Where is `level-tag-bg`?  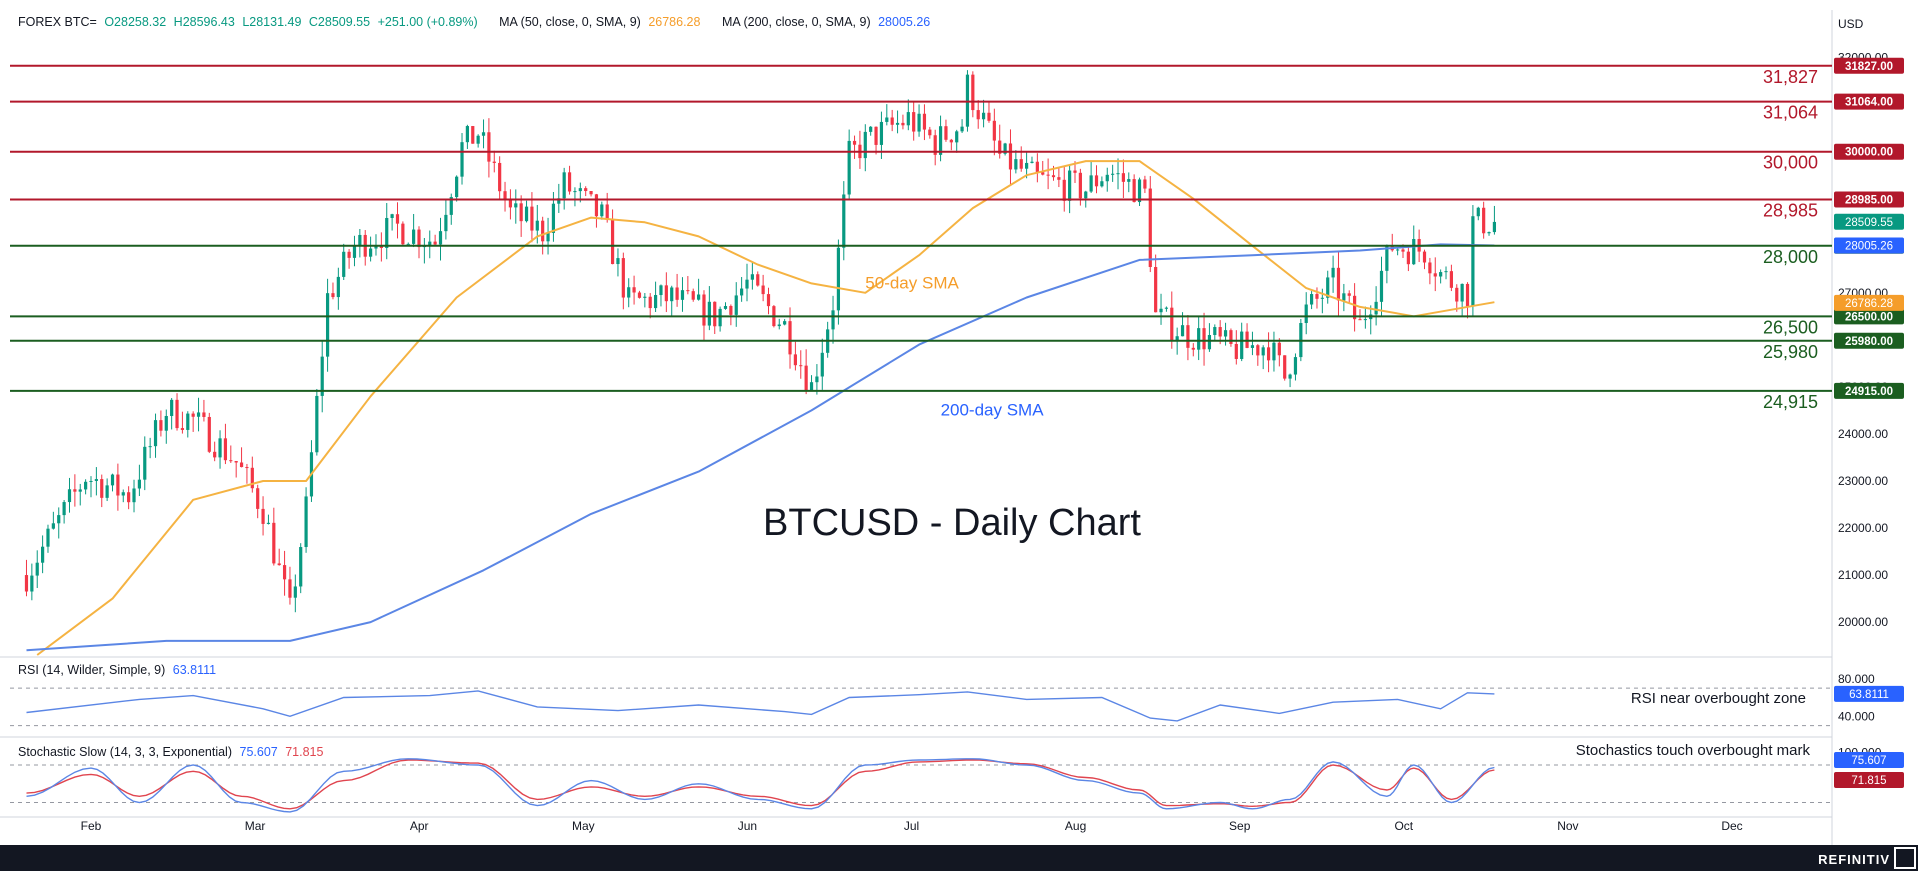 level-tag-bg is located at coordinates (1869, 316).